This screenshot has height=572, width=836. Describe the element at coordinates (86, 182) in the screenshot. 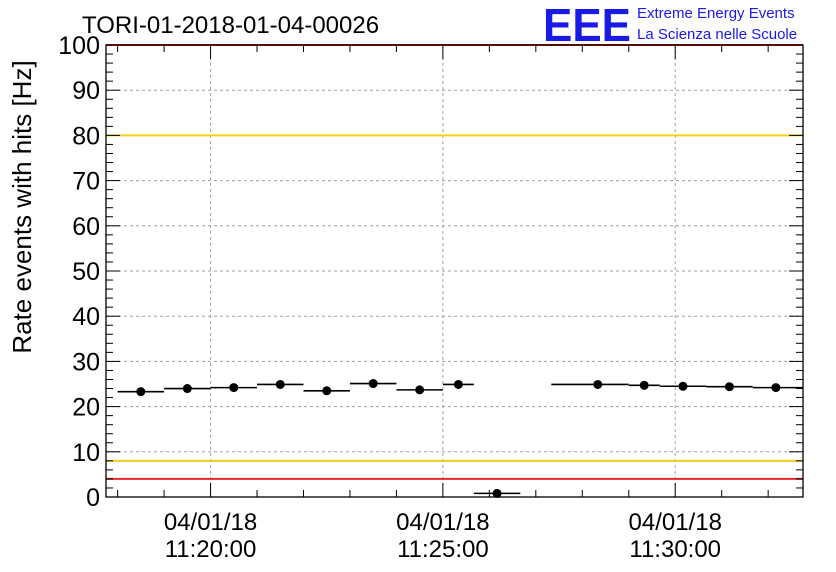

I see `y-tick-label: 70` at that location.